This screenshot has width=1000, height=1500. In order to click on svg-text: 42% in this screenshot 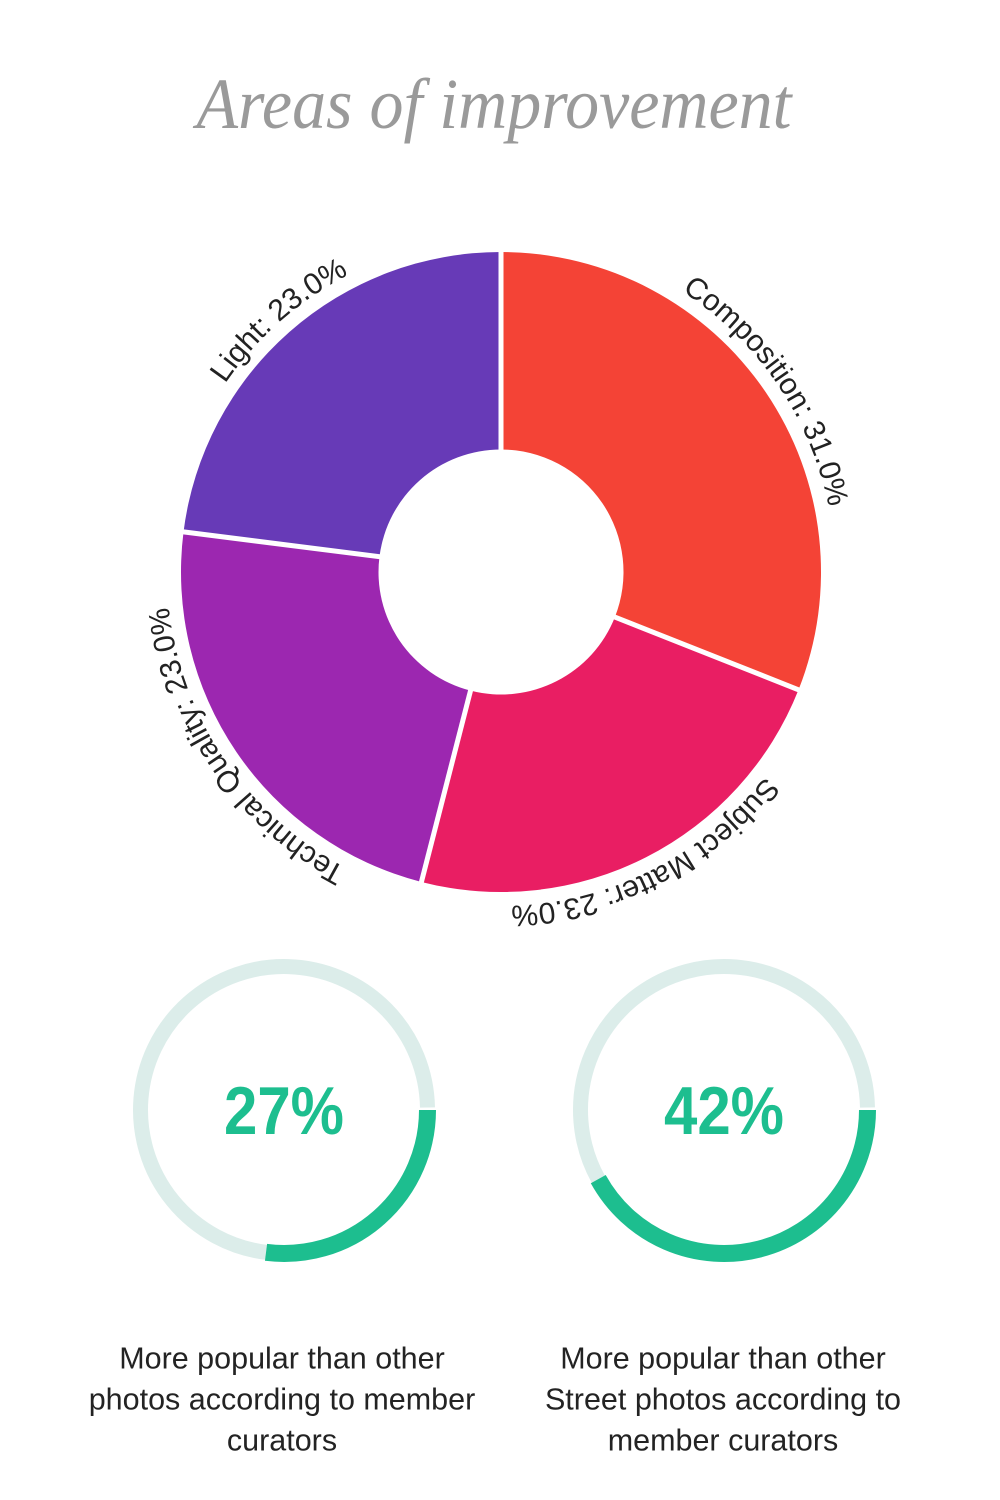, I will do `click(724, 1111)`.